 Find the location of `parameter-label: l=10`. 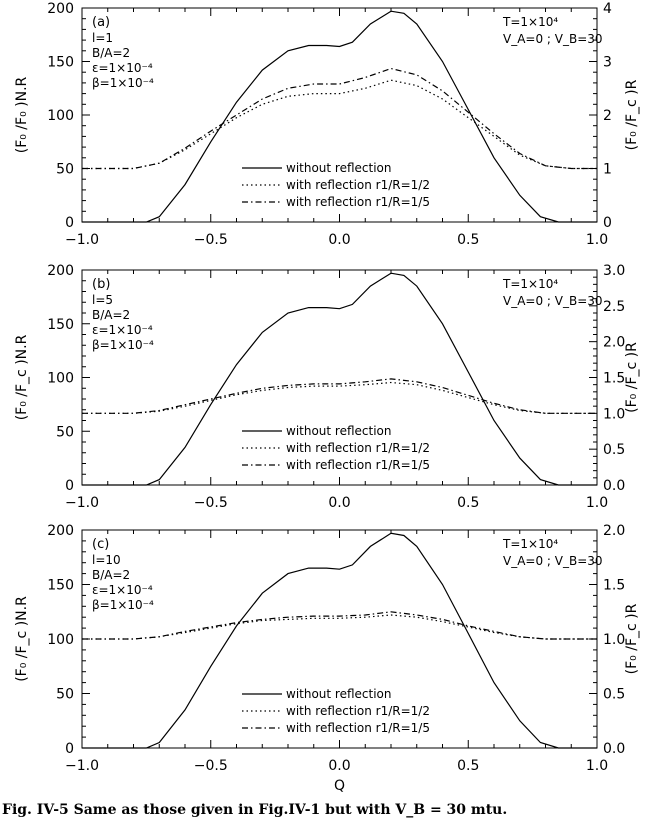

parameter-label: l=10 is located at coordinates (106, 560).